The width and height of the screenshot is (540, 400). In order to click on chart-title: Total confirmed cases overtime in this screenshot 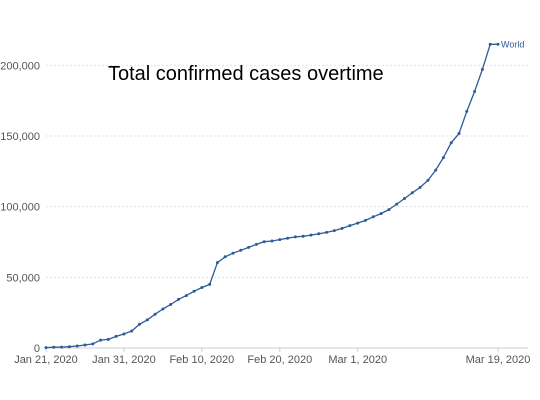, I will do `click(246, 74)`.